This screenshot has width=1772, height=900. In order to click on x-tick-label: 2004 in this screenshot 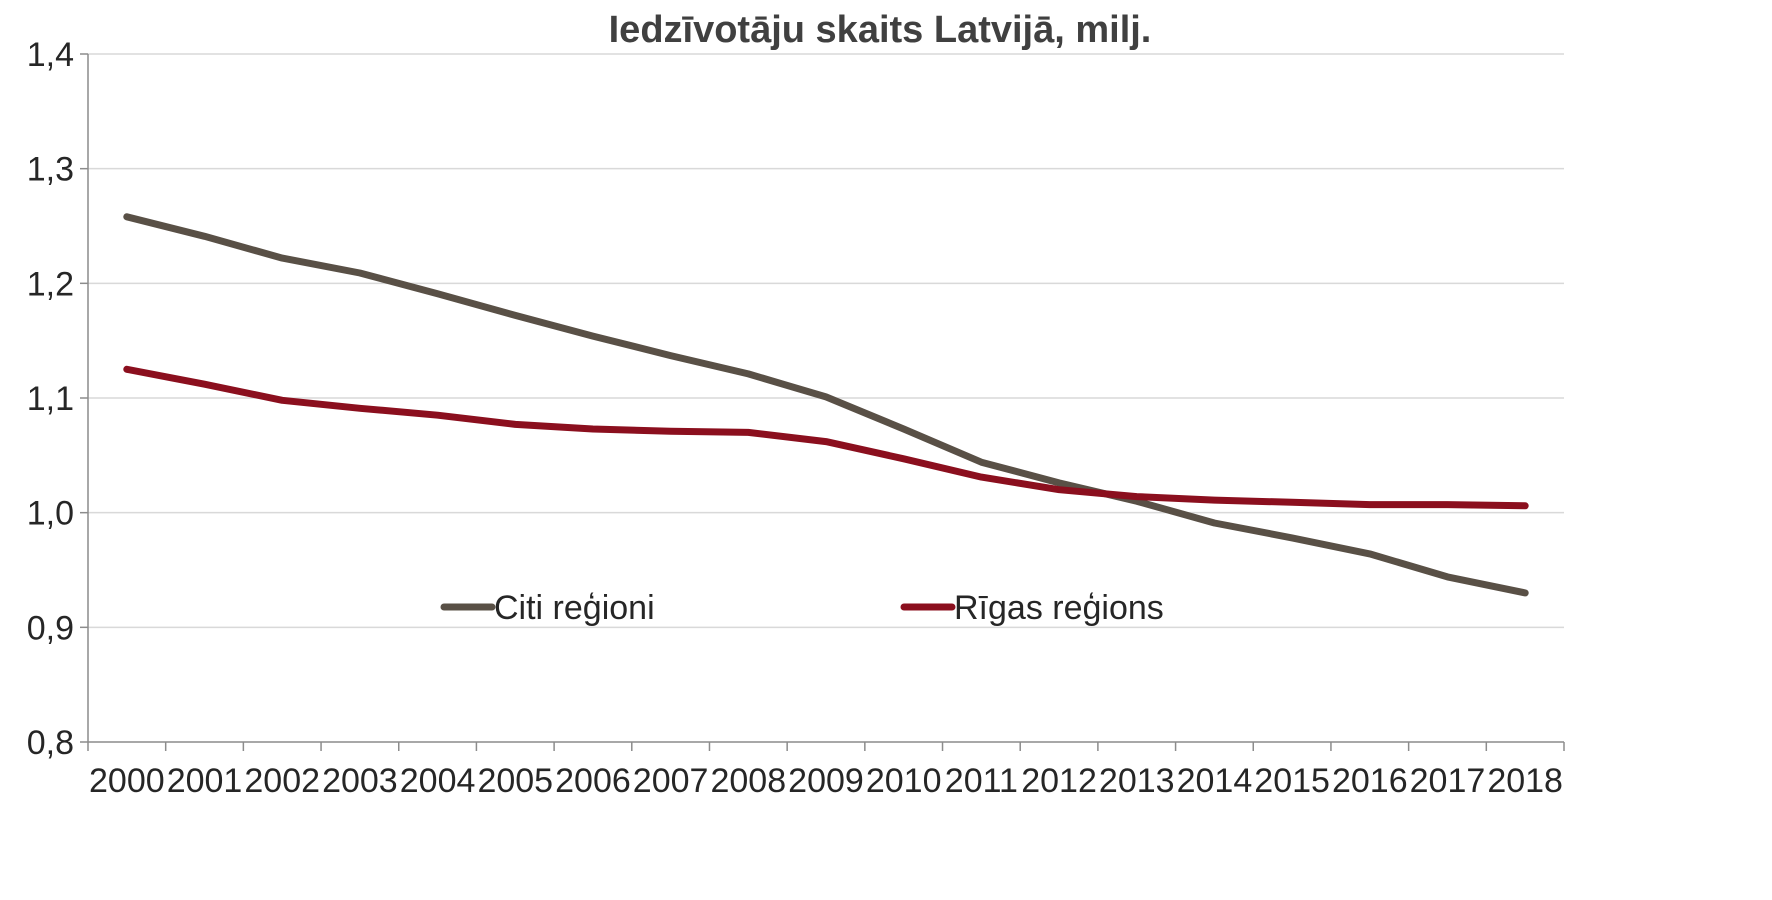, I will do `click(438, 781)`.